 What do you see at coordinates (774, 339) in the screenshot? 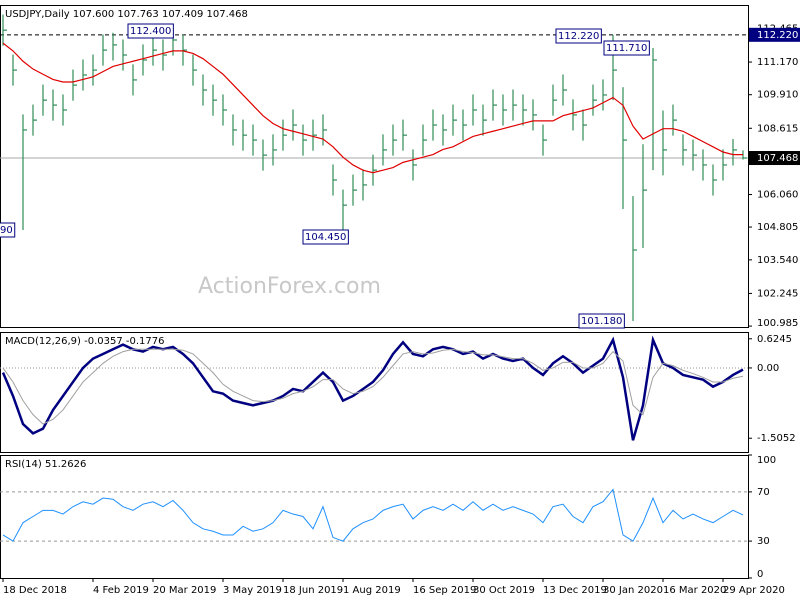
I see `y-tick-label: 0.6245` at bounding box center [774, 339].